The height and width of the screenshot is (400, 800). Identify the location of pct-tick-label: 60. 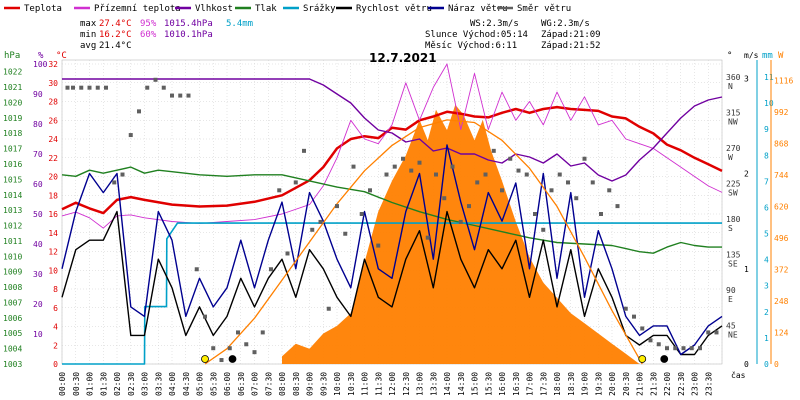
(38, 184).